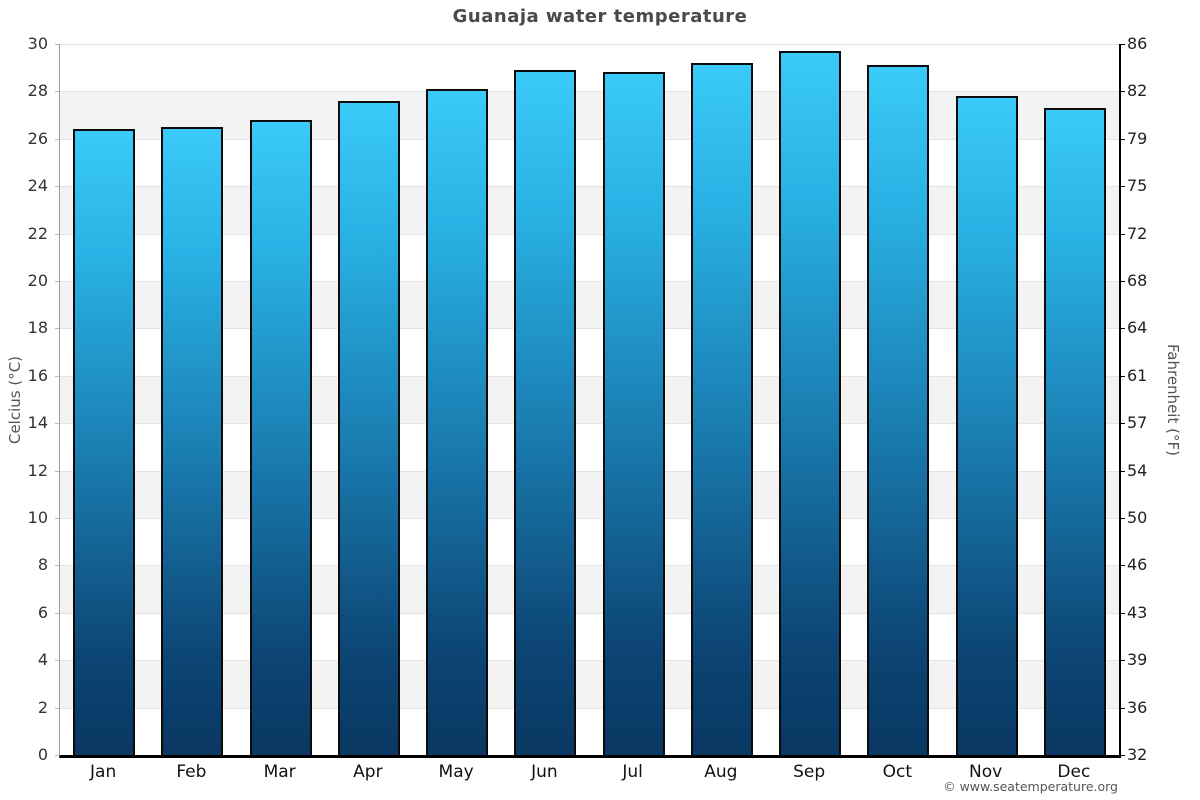 This screenshot has width=1200, height=800. Describe the element at coordinates (721, 408) in the screenshot. I see `bar-aug` at that location.